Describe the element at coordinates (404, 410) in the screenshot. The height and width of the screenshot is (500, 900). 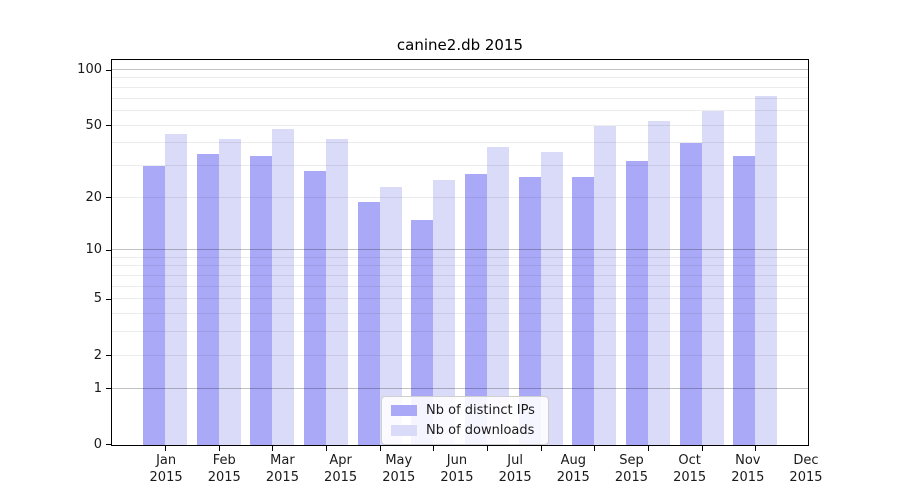
I see `legend-swatch-distinct-ips` at that location.